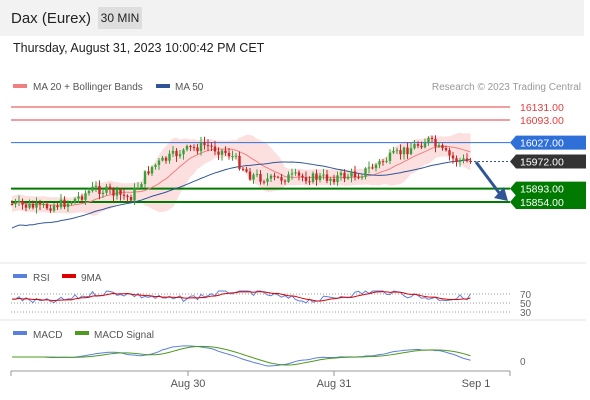  What do you see at coordinates (20, 333) in the screenshot?
I see `macd-legend-swatch` at bounding box center [20, 333].